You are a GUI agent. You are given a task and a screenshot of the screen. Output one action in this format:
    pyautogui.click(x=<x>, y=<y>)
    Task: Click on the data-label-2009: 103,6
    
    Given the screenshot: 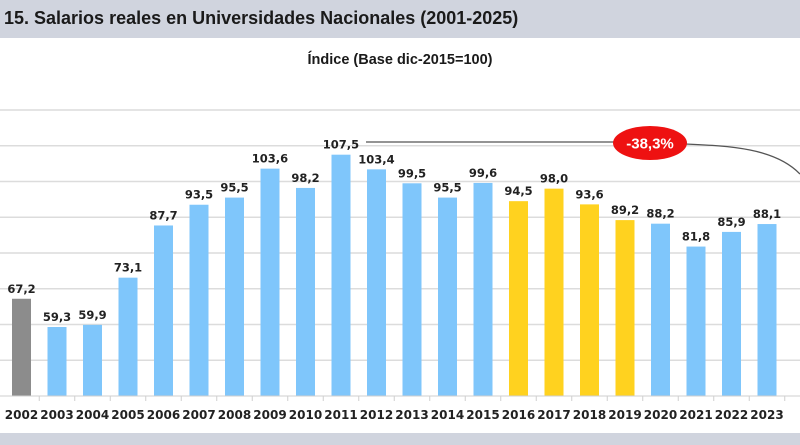 What is the action you would take?
    pyautogui.click(x=270, y=159)
    